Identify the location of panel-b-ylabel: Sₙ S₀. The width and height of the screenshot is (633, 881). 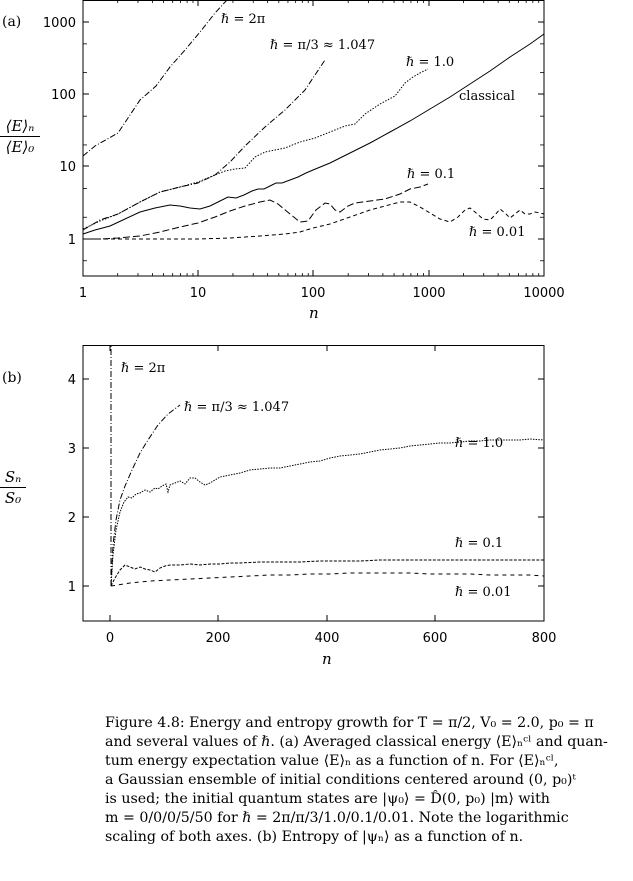
(13, 487).